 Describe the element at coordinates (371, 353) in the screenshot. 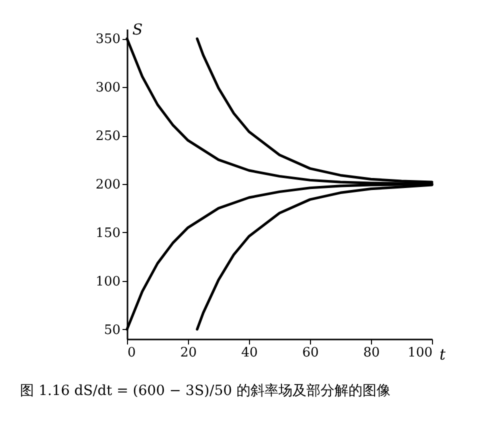

I see `x-tick-label: 80` at that location.